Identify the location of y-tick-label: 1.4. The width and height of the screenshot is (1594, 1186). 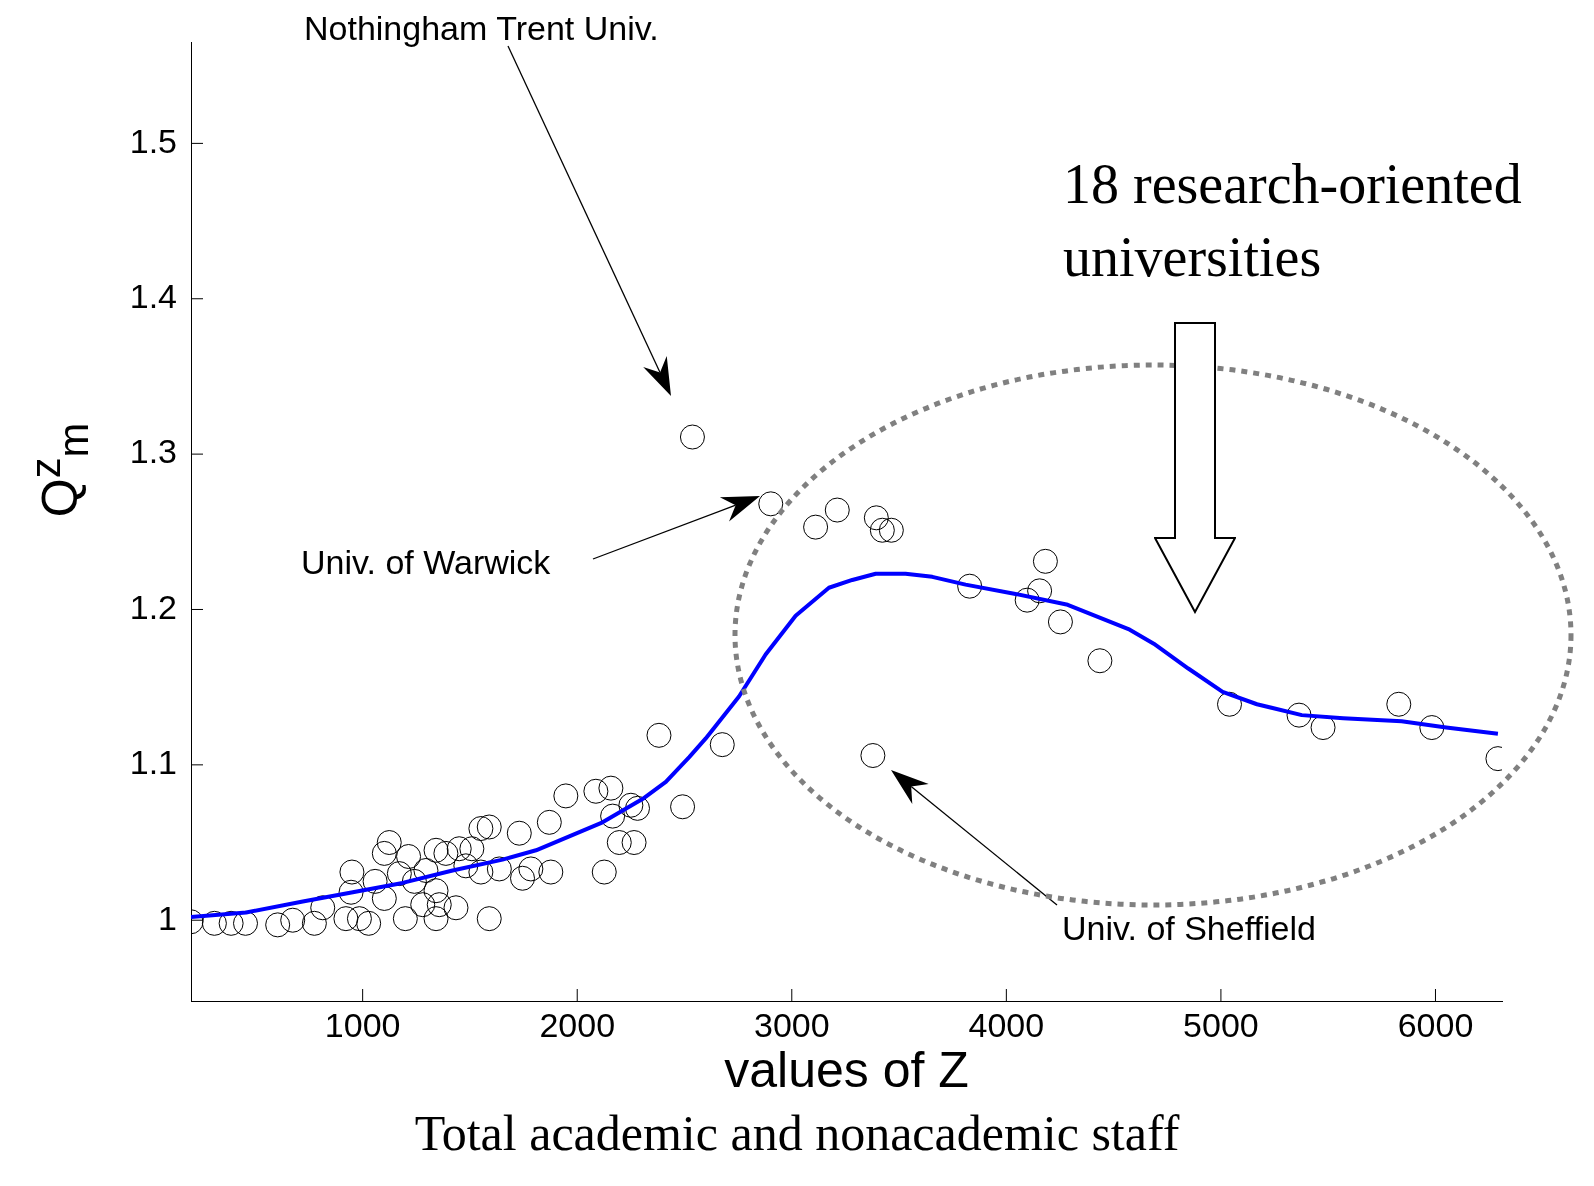
(153, 296).